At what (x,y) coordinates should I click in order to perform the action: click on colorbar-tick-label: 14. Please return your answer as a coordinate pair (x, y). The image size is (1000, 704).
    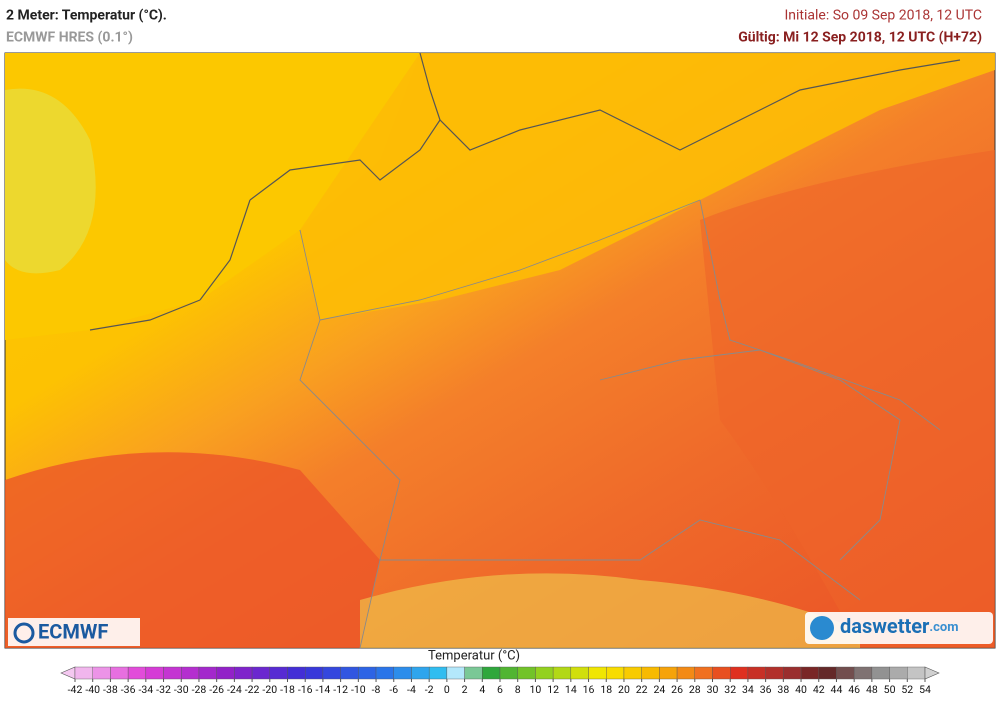
    Looking at the image, I should click on (571, 689).